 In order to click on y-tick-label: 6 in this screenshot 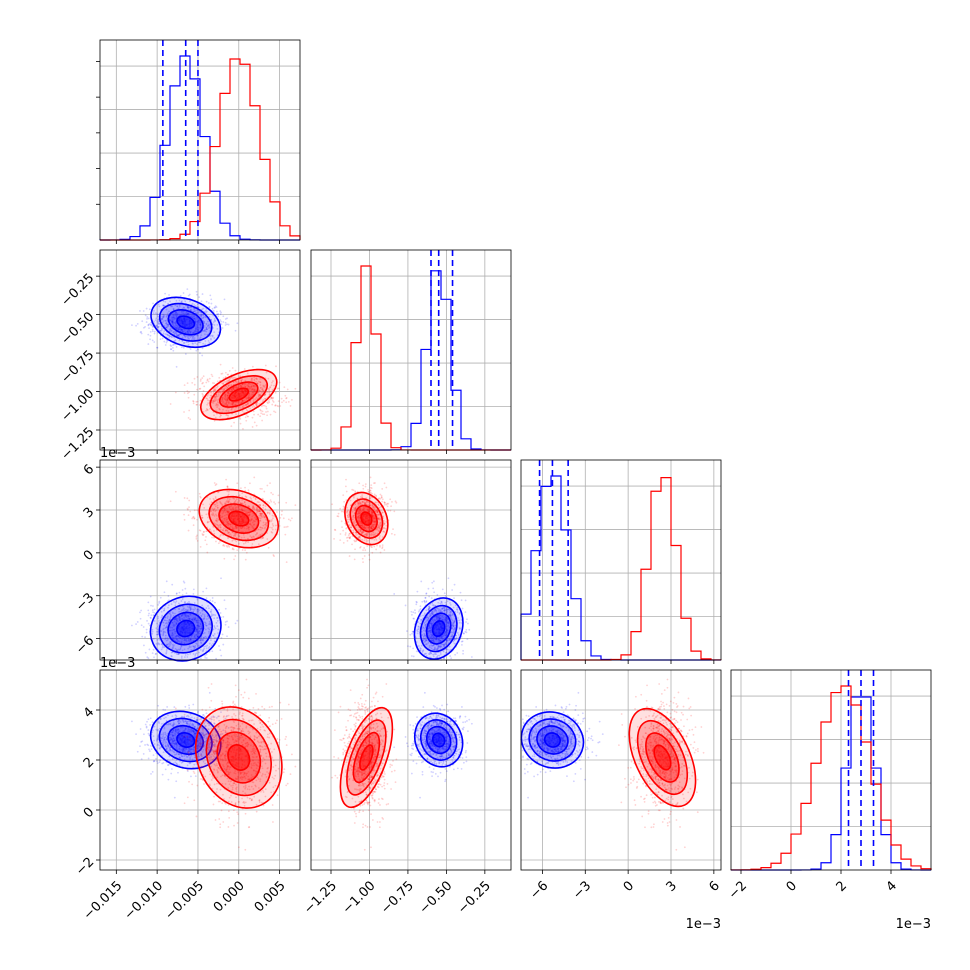, I will do `click(89, 470)`.